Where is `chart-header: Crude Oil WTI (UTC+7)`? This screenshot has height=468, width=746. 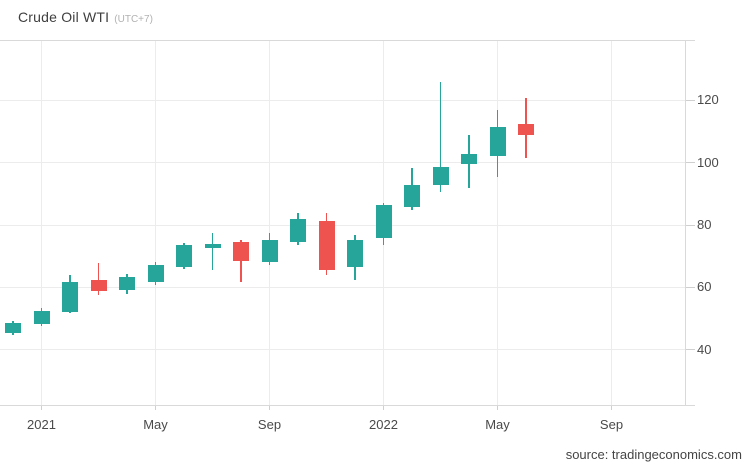
chart-header: Crude Oil WTI (UTC+7) is located at coordinates (85, 18).